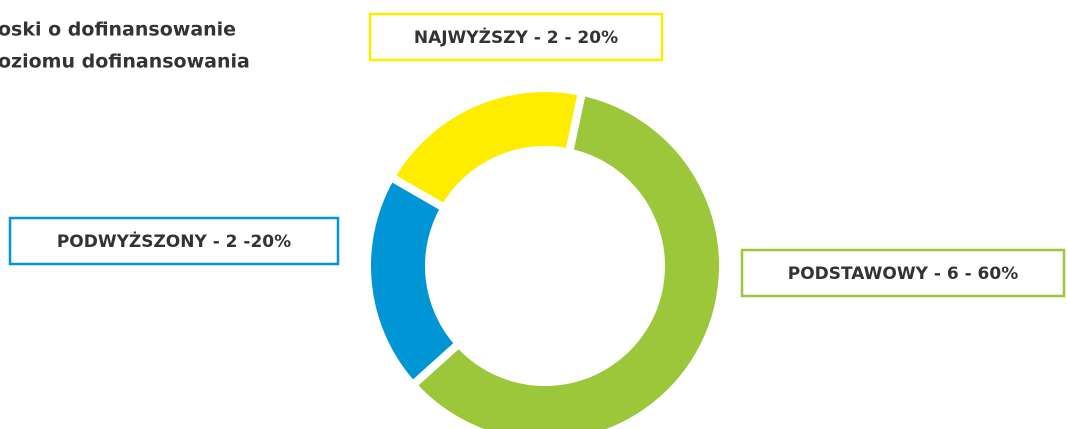 The image size is (1067, 429). I want to click on data-label: PODSTAWOWY - 6 - 60%, so click(903, 274).